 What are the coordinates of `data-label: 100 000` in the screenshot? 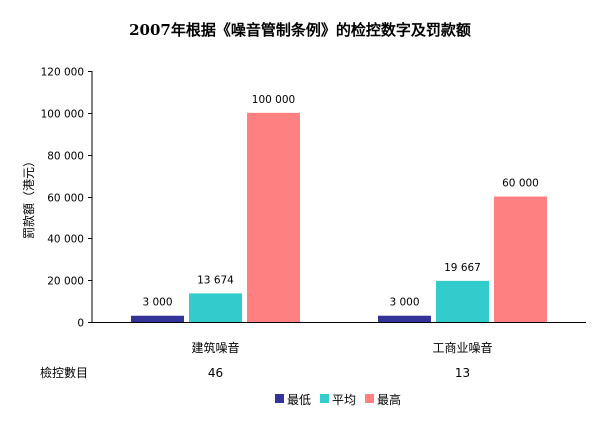 It's located at (273, 100).